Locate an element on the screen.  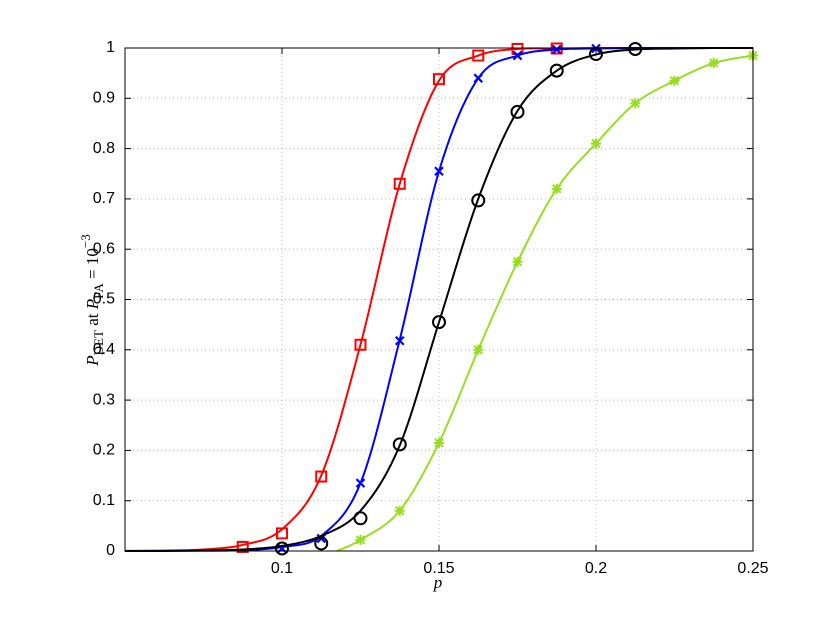
x-tick-label: 0.2 is located at coordinates (596, 568).